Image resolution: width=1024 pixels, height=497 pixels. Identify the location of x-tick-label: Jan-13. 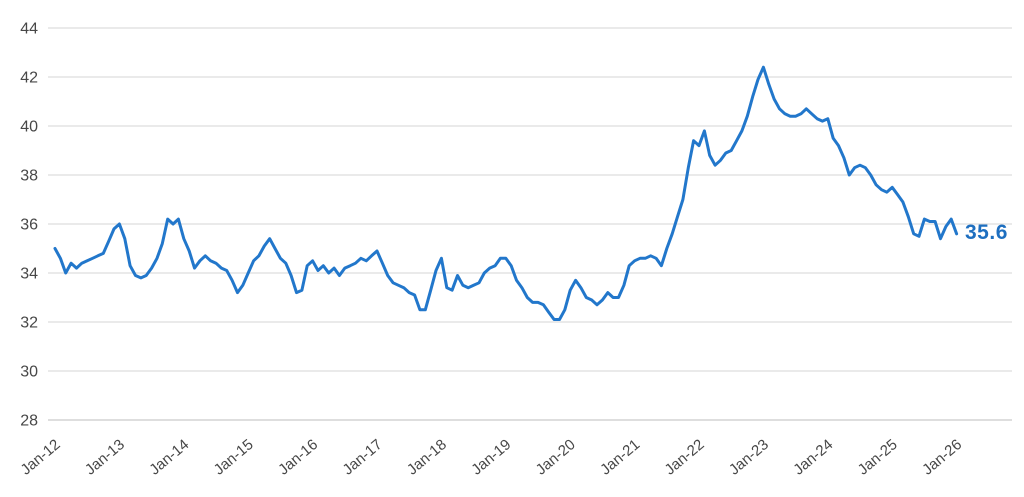
(105, 457).